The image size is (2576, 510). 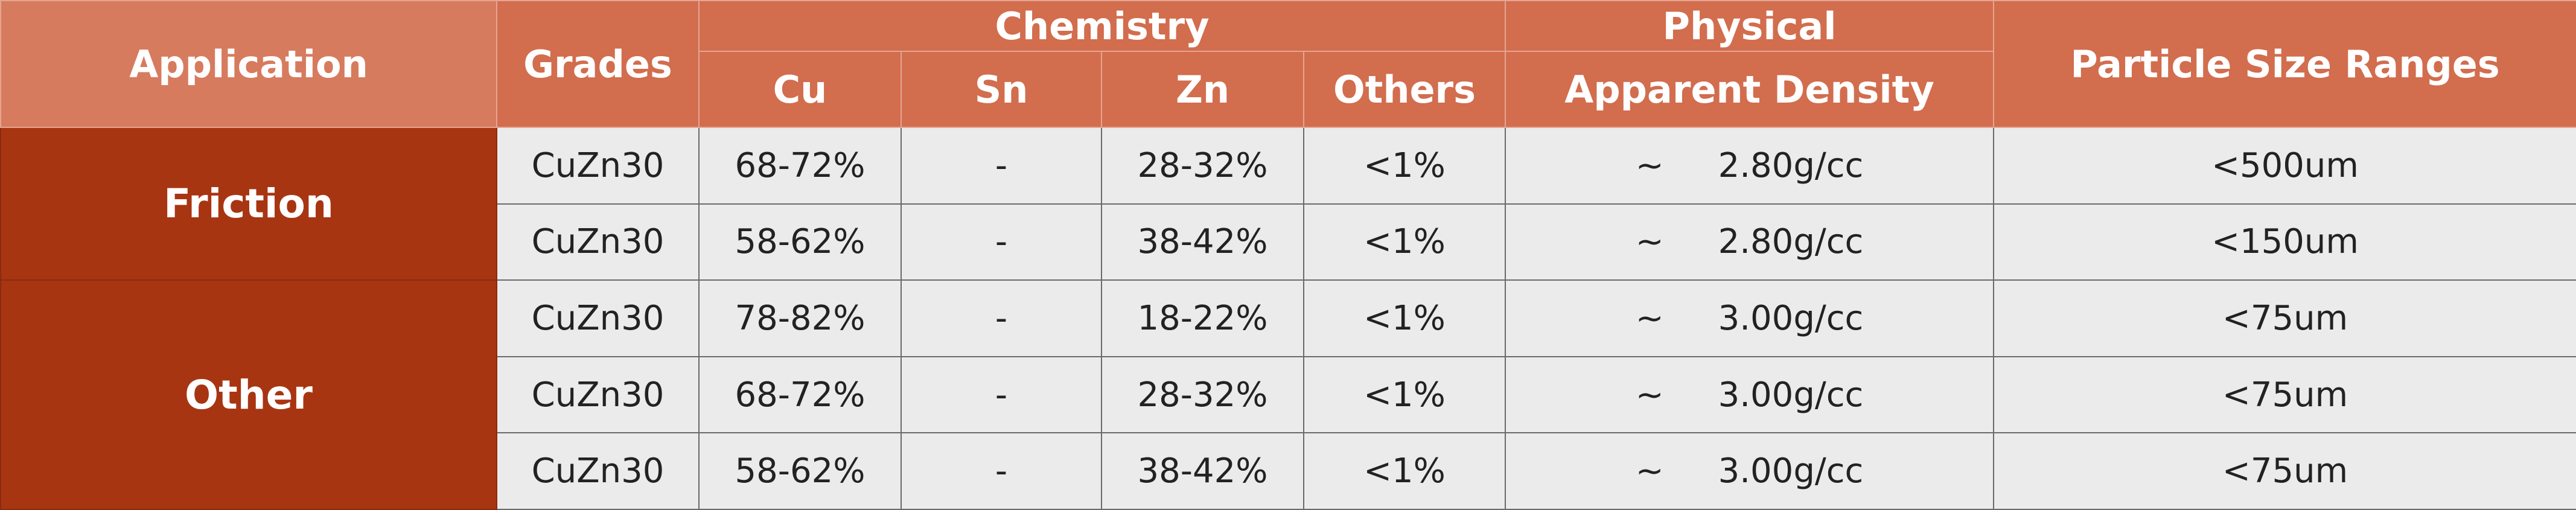 What do you see at coordinates (598, 64) in the screenshot?
I see `header-cell: Grades` at bounding box center [598, 64].